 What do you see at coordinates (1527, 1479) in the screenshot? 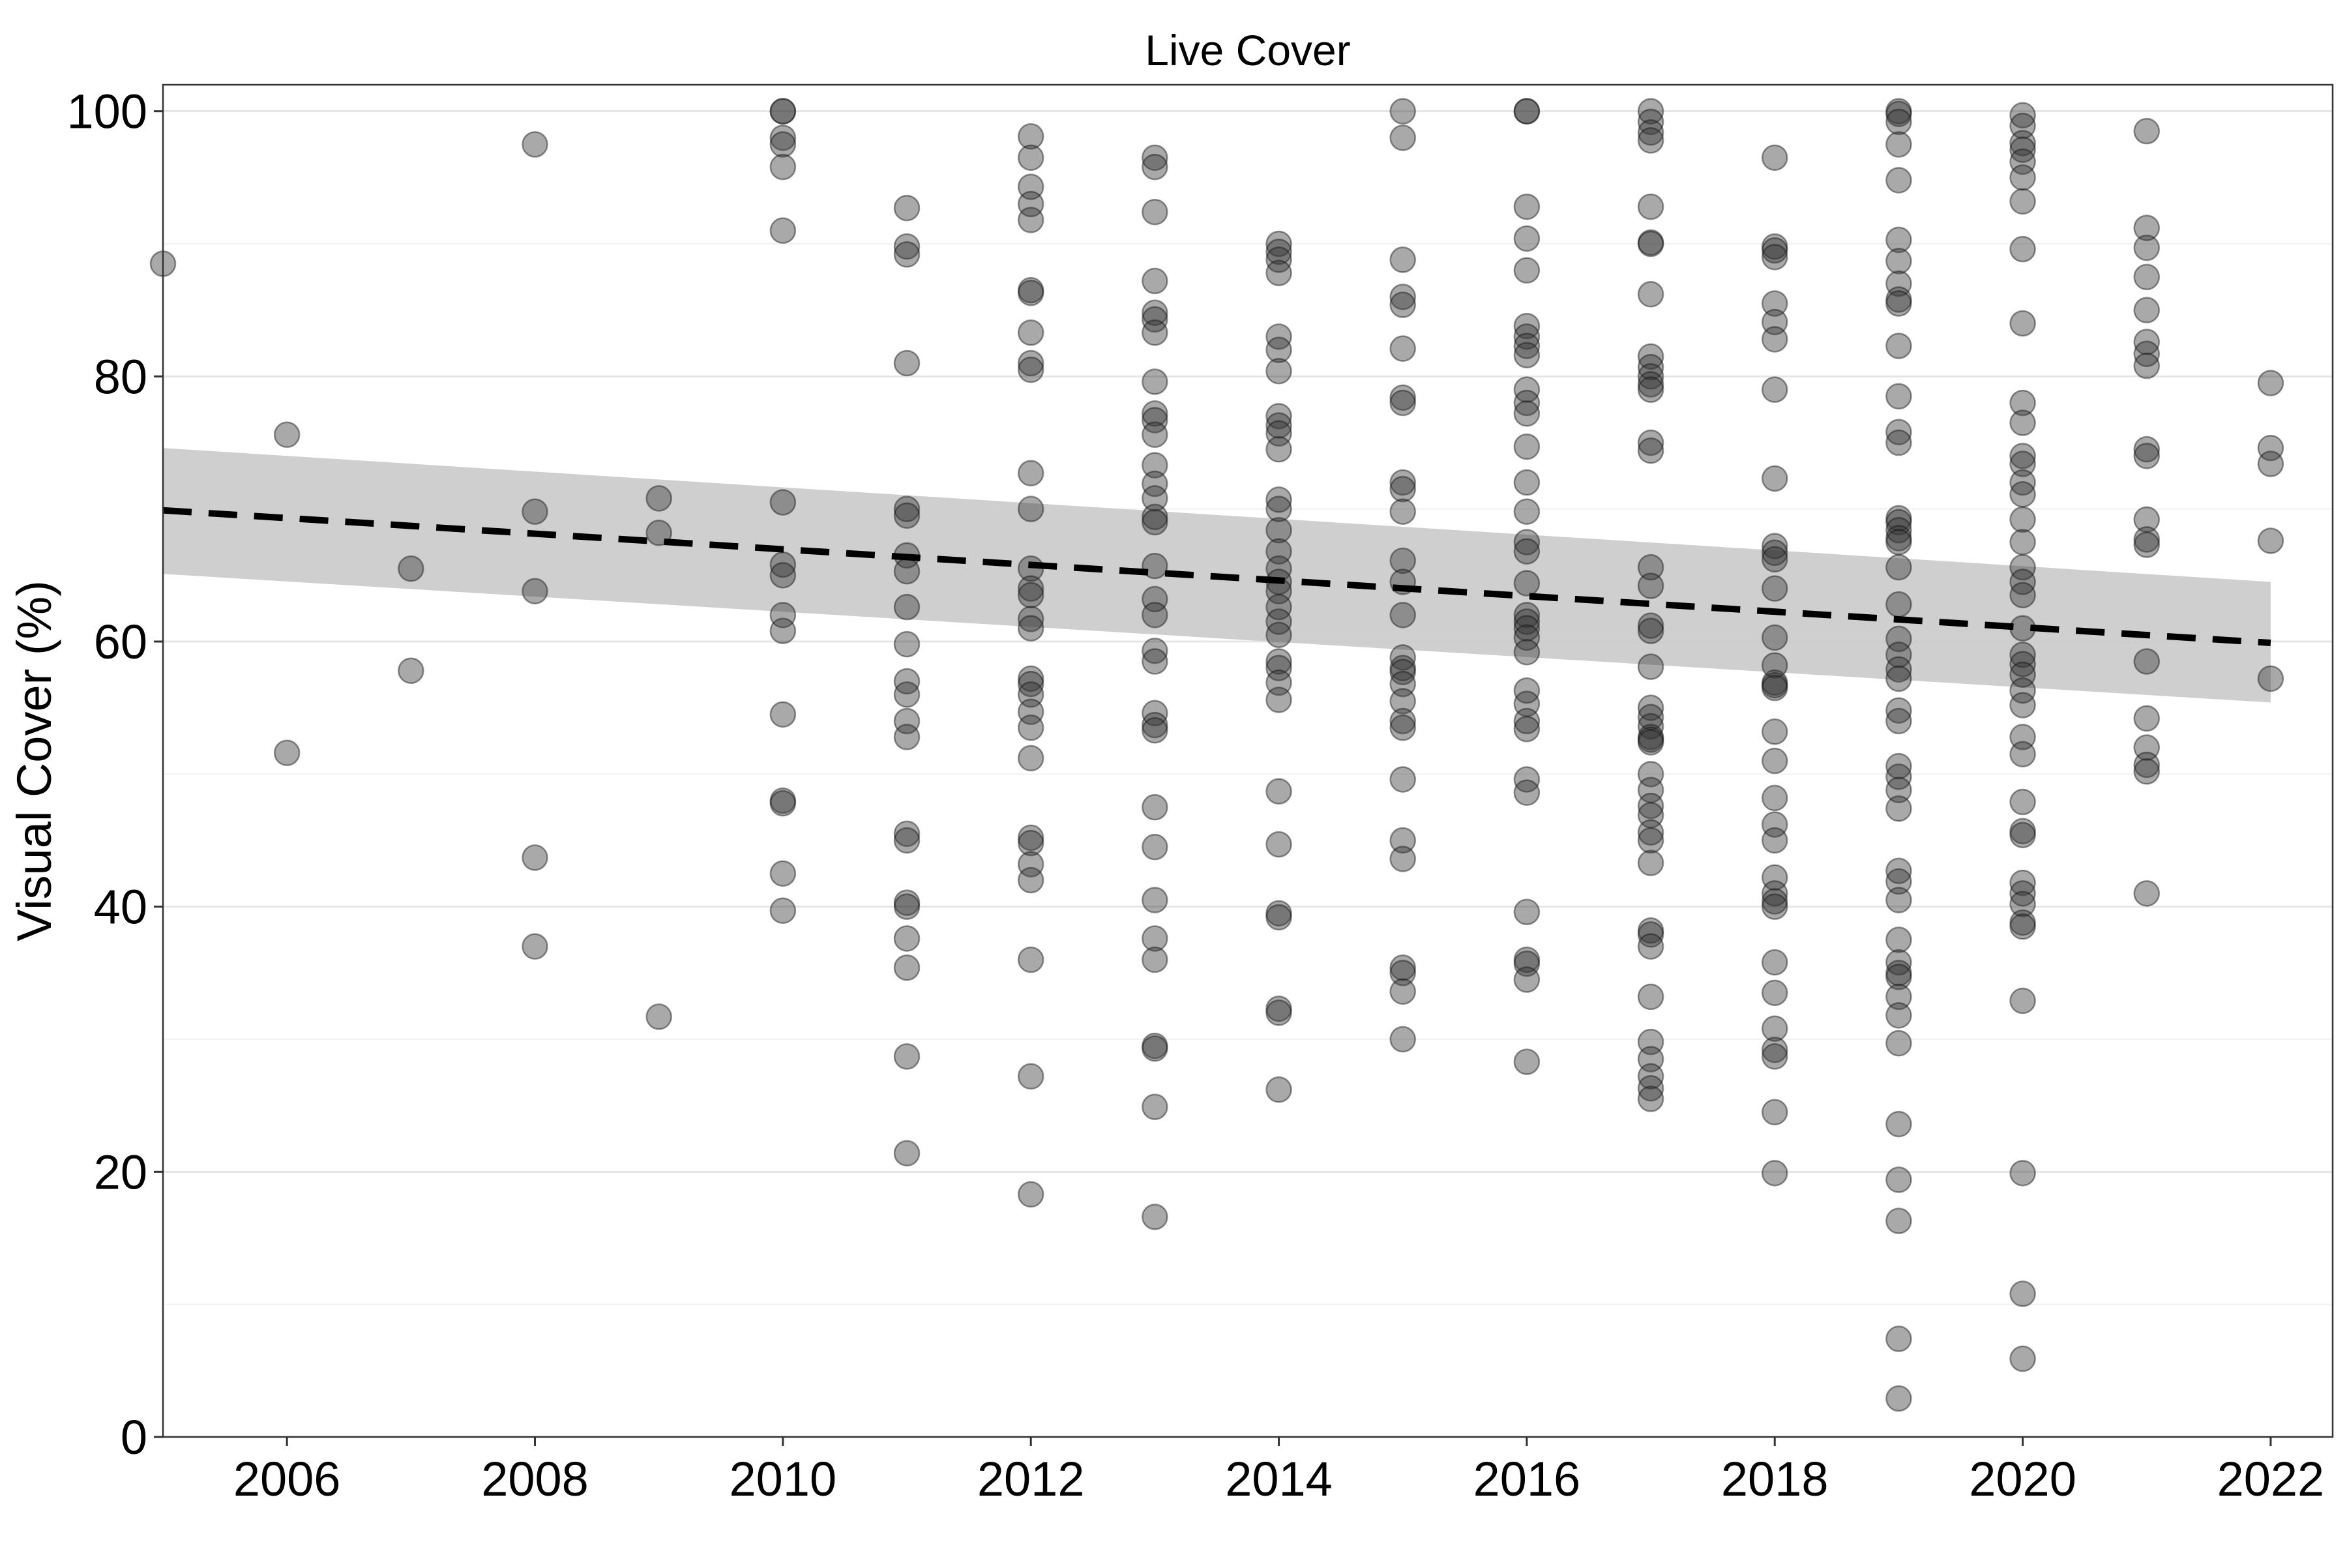
I see `x-tick-label: 2016` at bounding box center [1527, 1479].